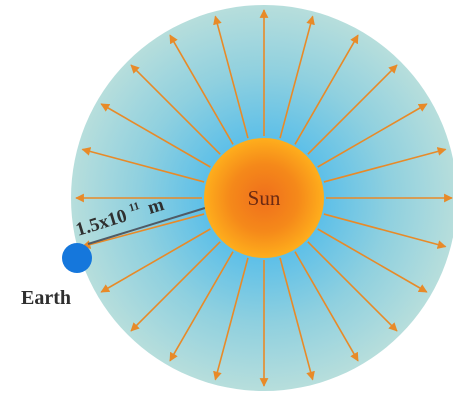 The width and height of the screenshot is (453, 394). Describe the element at coordinates (155, 206) in the screenshot. I see `distance-unit: m` at that location.